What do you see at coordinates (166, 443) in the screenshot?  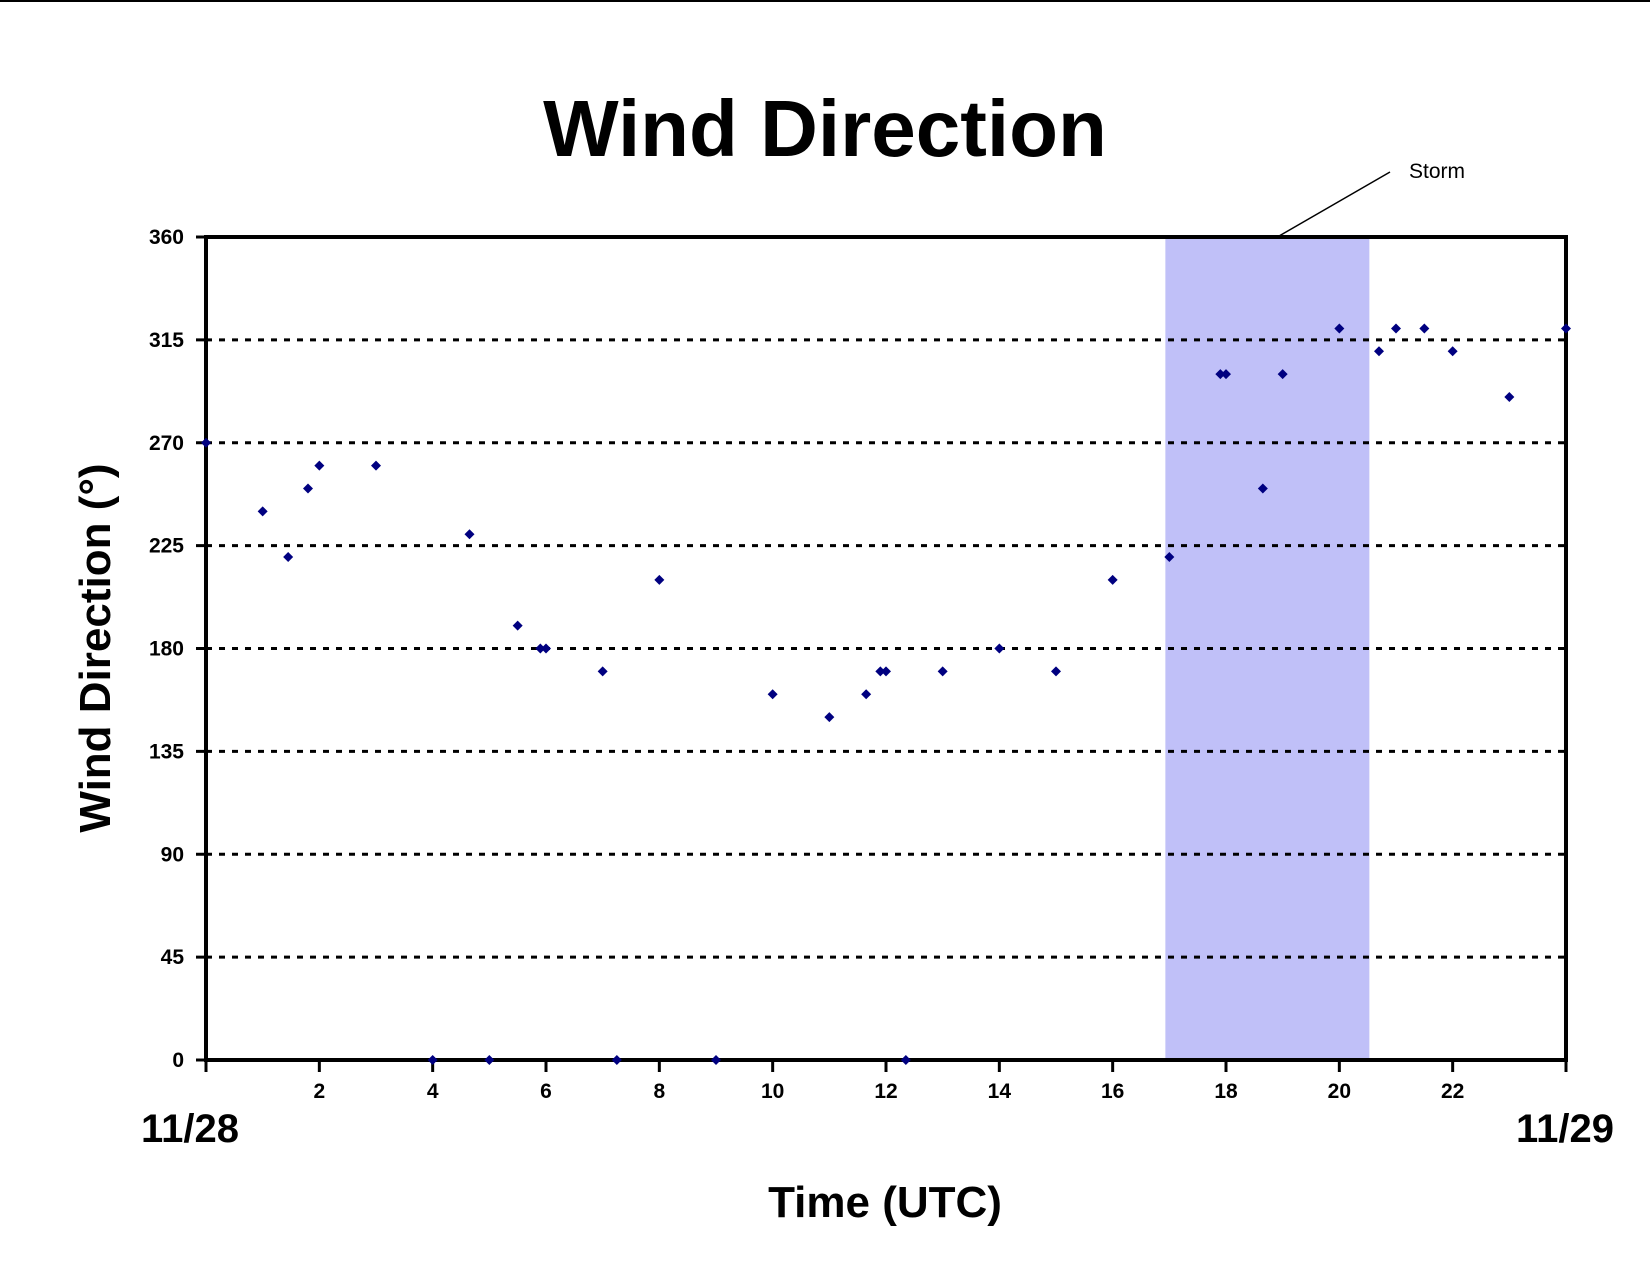 I see `y-tick-label-270: 270` at bounding box center [166, 443].